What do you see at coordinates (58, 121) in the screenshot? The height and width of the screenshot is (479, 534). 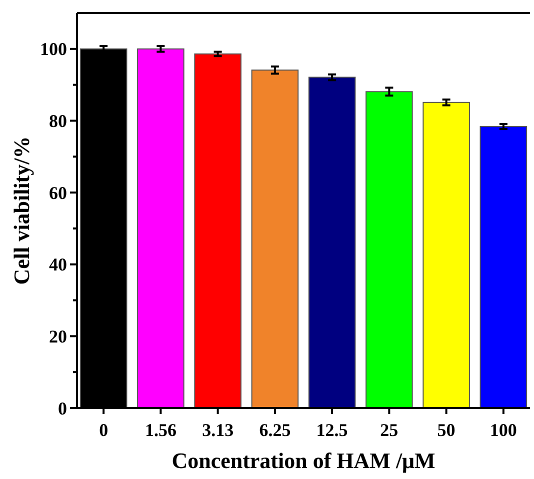 I see `y-tick-label: 80` at bounding box center [58, 121].